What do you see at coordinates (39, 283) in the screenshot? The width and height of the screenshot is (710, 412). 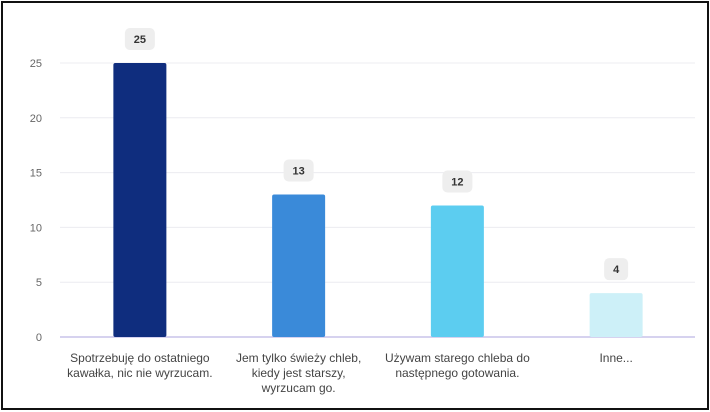 I see `y-tick-label: 5` at bounding box center [39, 283].